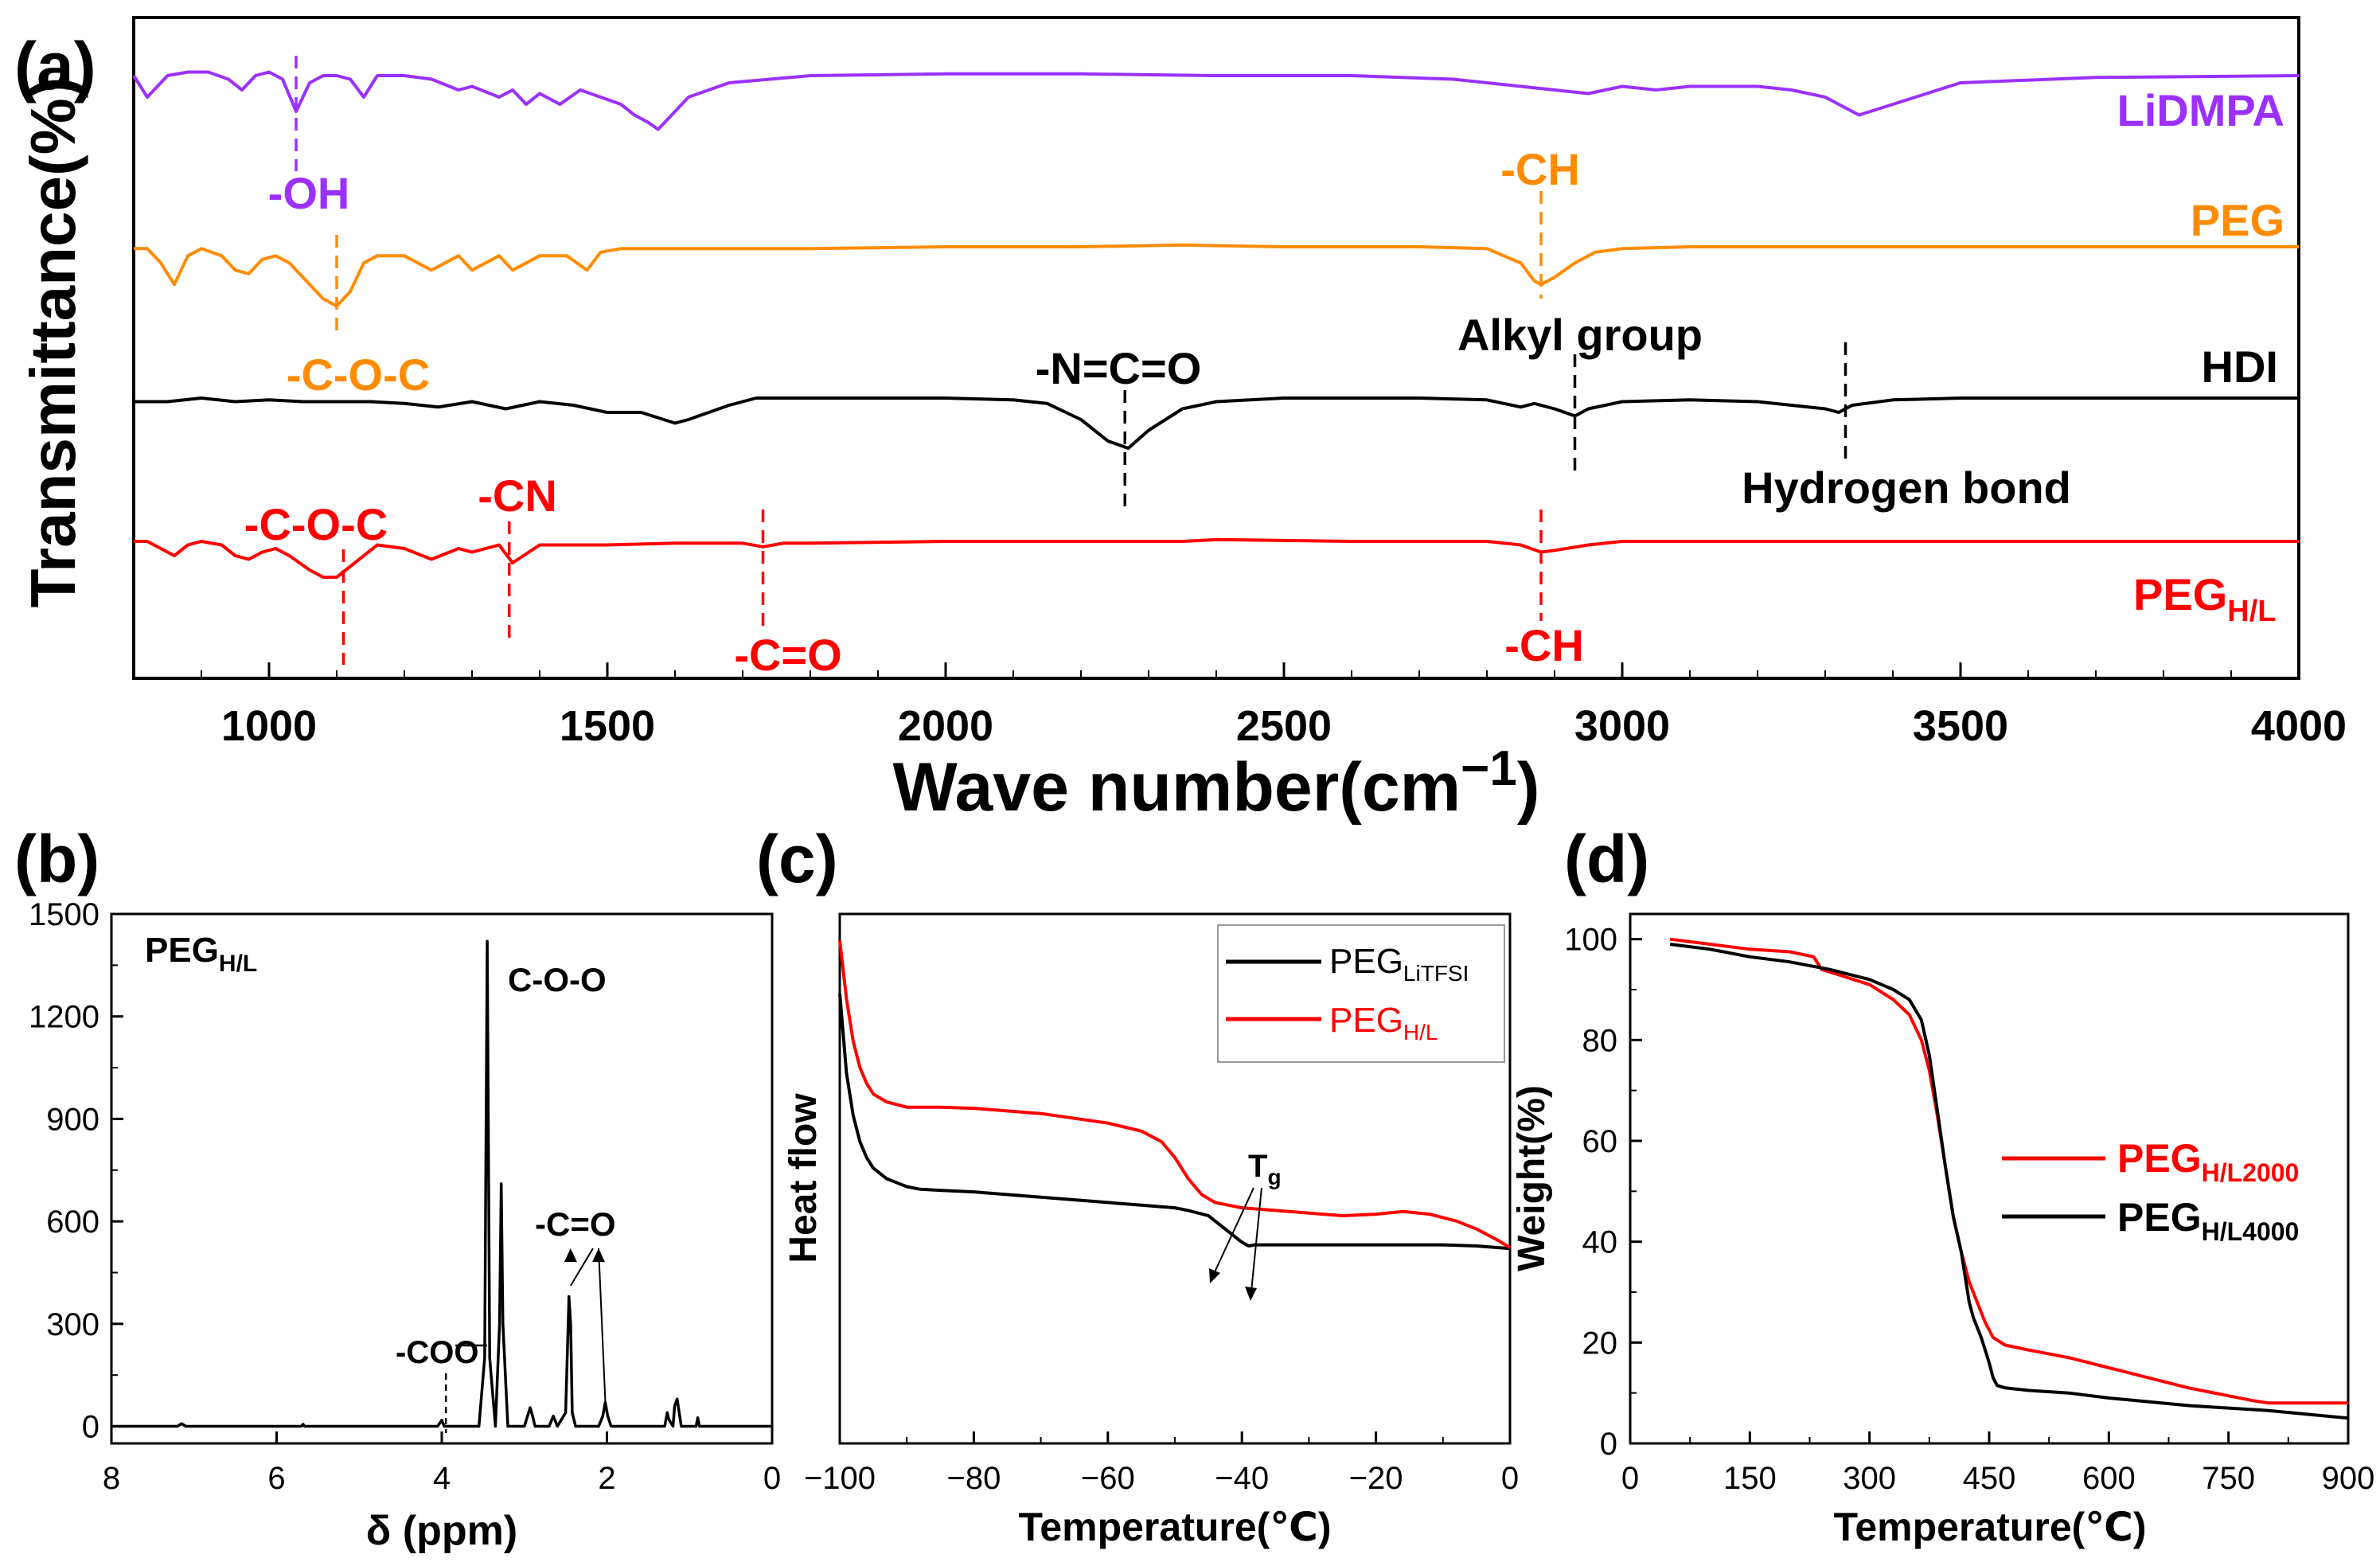 This screenshot has height=1566, width=2380. What do you see at coordinates (1399, 964) in the screenshot?
I see `legend-label-litfsi: PEGLiTFSI` at bounding box center [1399, 964].